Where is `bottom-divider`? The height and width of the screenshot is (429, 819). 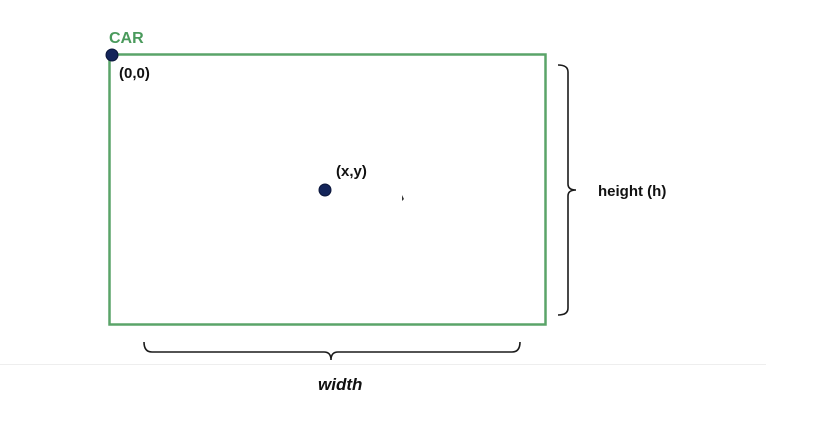 bottom-divider is located at coordinates (383, 364).